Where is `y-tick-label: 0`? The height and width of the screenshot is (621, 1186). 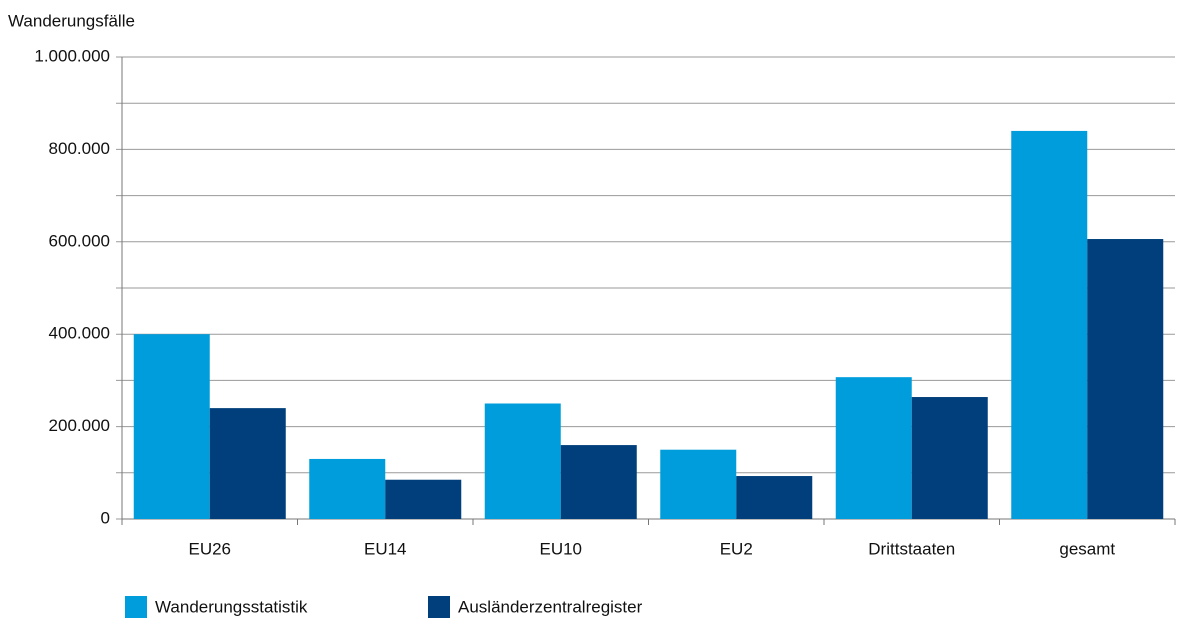 y-tick-label: 0 is located at coordinates (105, 517).